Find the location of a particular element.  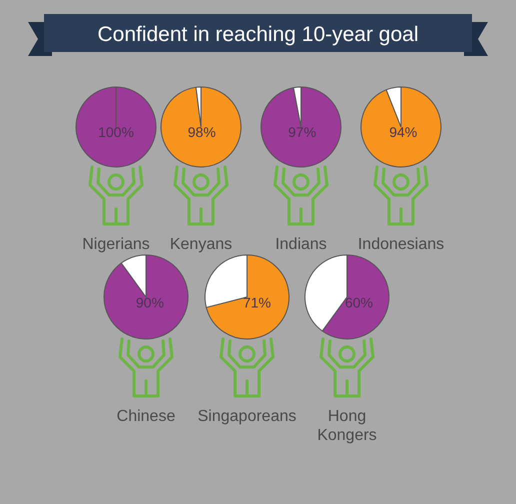

data-label: 100% is located at coordinates (116, 132).